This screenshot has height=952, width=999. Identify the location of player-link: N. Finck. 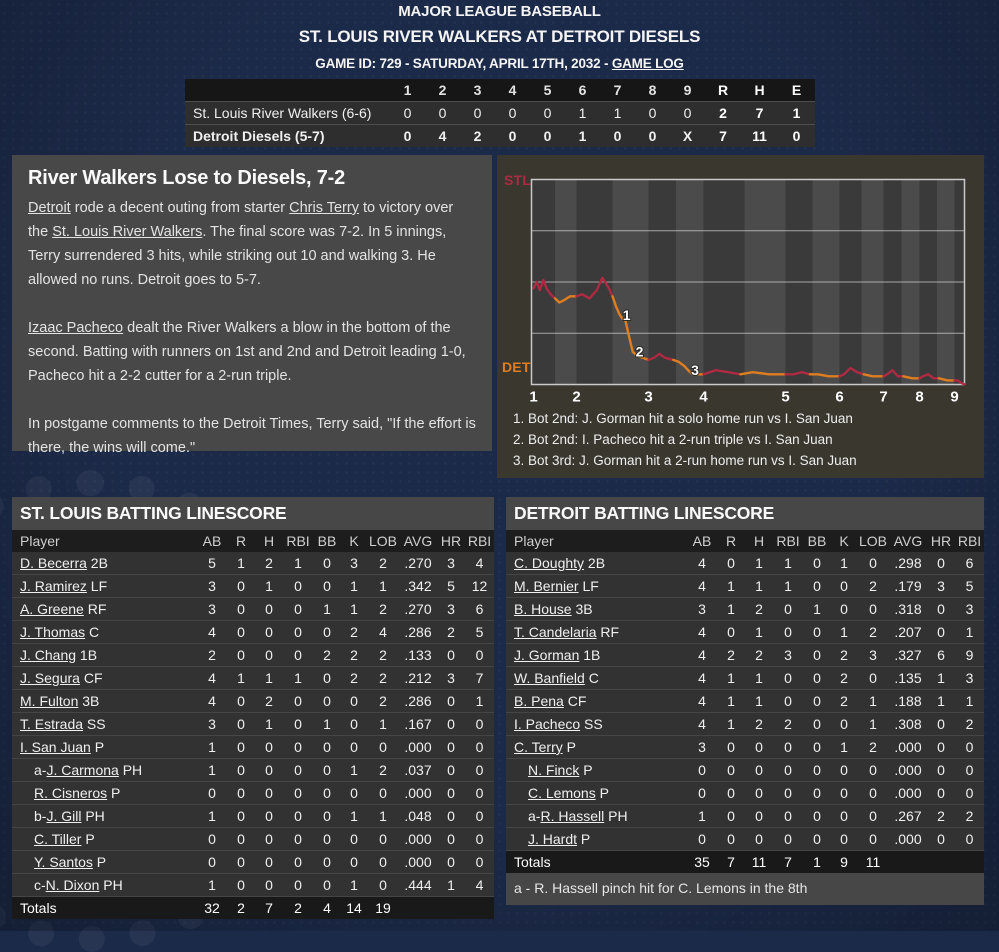
(554, 770).